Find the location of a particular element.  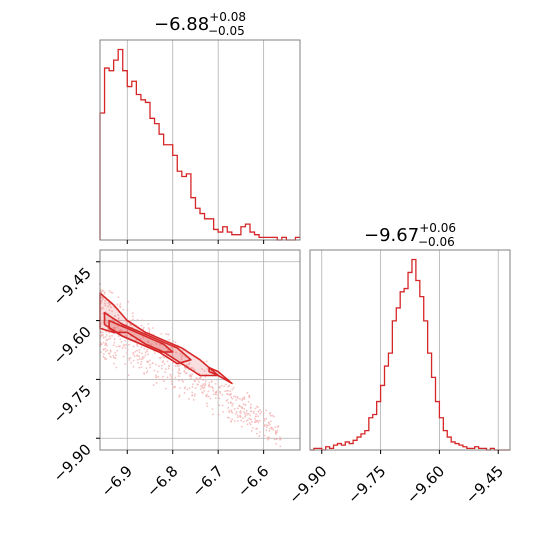

density-contours is located at coordinates (166, 338).